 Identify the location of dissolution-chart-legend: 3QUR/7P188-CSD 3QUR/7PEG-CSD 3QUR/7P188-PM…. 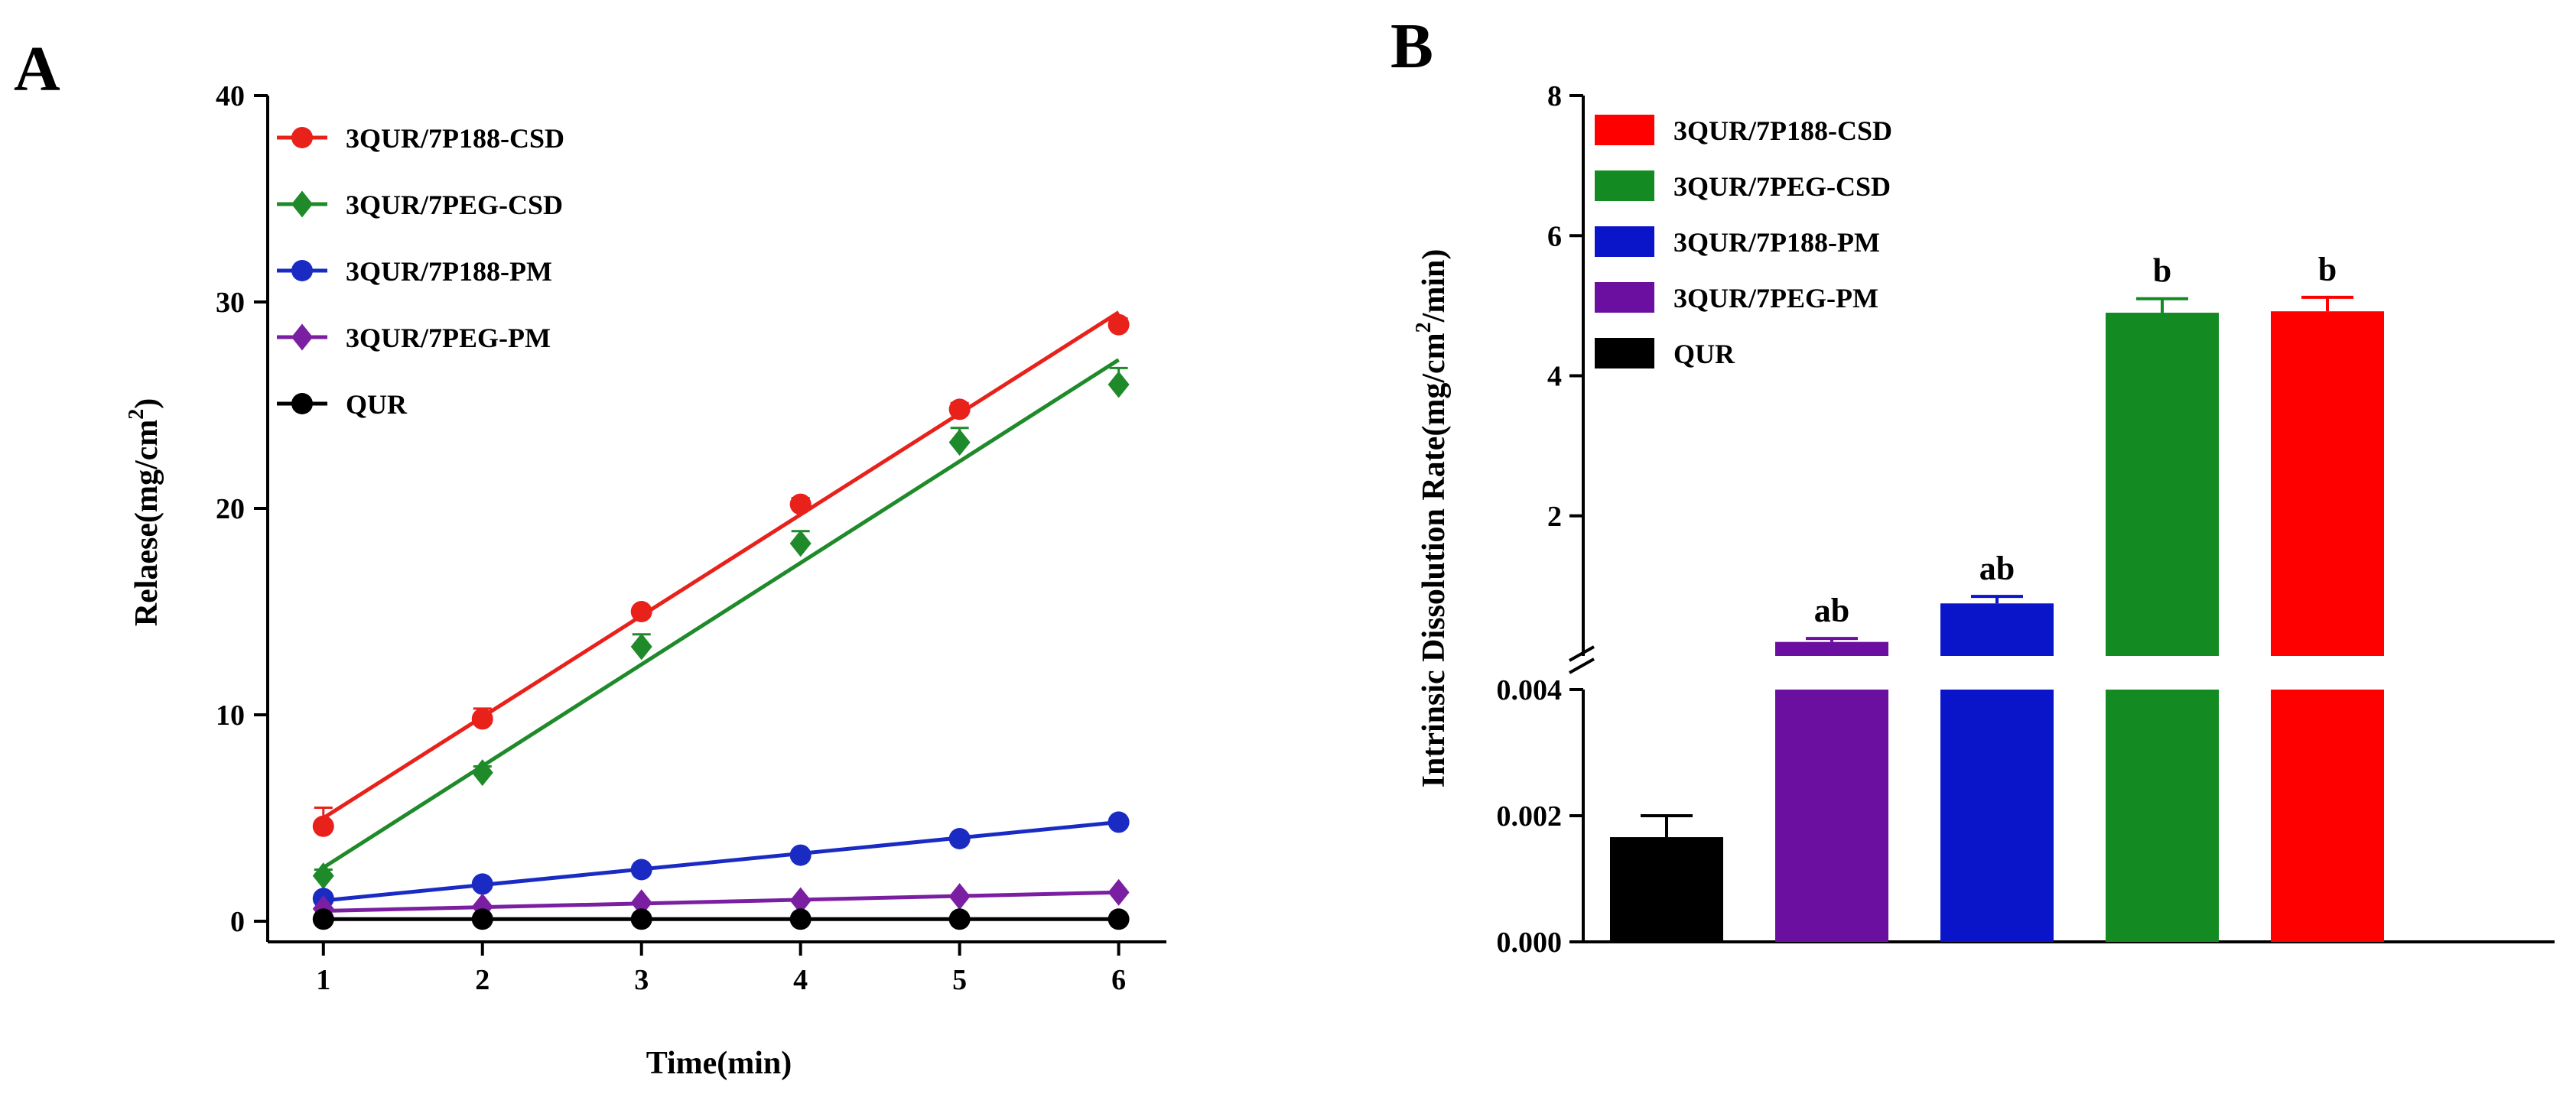
(1743, 242).